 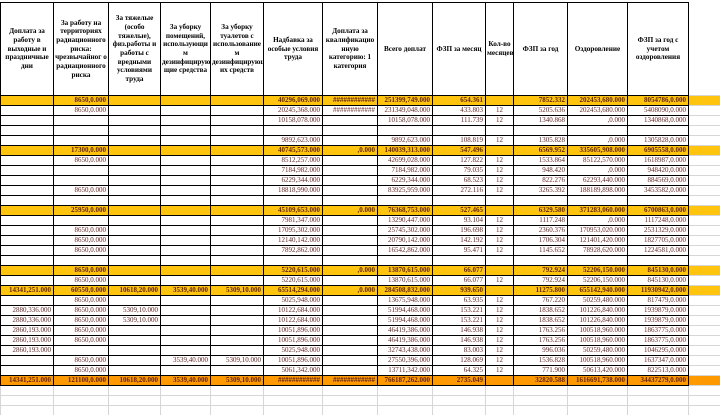 I want to click on cell: 32743,438.000, so click(x=405, y=350).